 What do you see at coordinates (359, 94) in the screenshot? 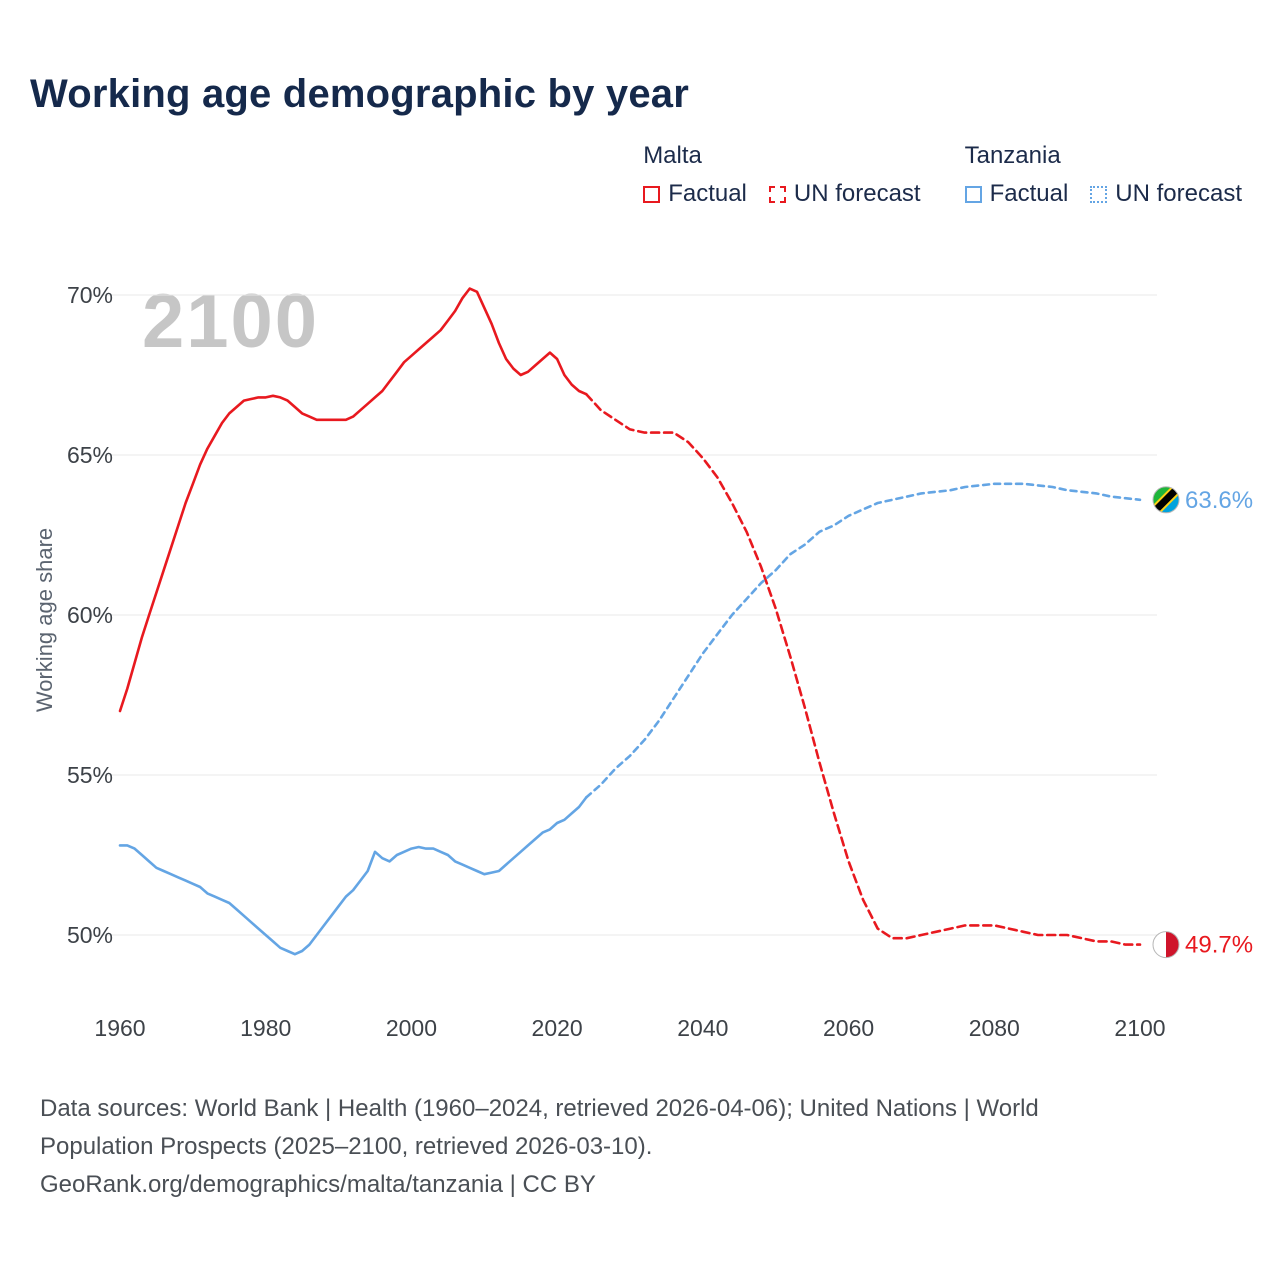
I see `page-title: Working age demographic by year` at bounding box center [359, 94].